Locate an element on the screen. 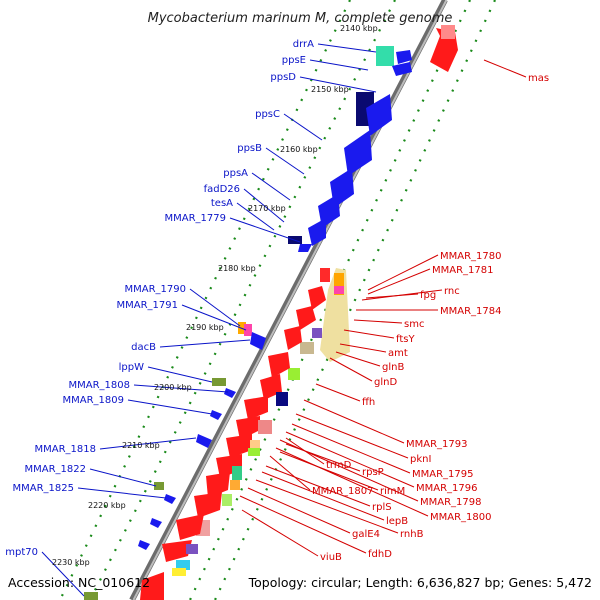 The image size is (600, 600). gene-label-mmar-1781: MMAR_1781 is located at coordinates (463, 270).